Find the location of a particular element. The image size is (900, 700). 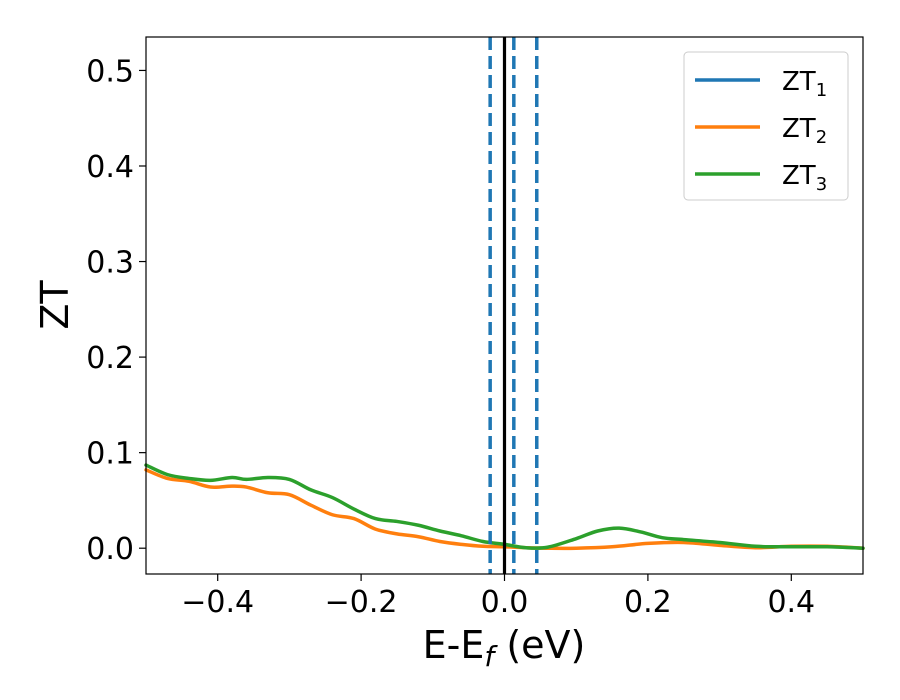

series-line-zt2 is located at coordinates (504, 509).